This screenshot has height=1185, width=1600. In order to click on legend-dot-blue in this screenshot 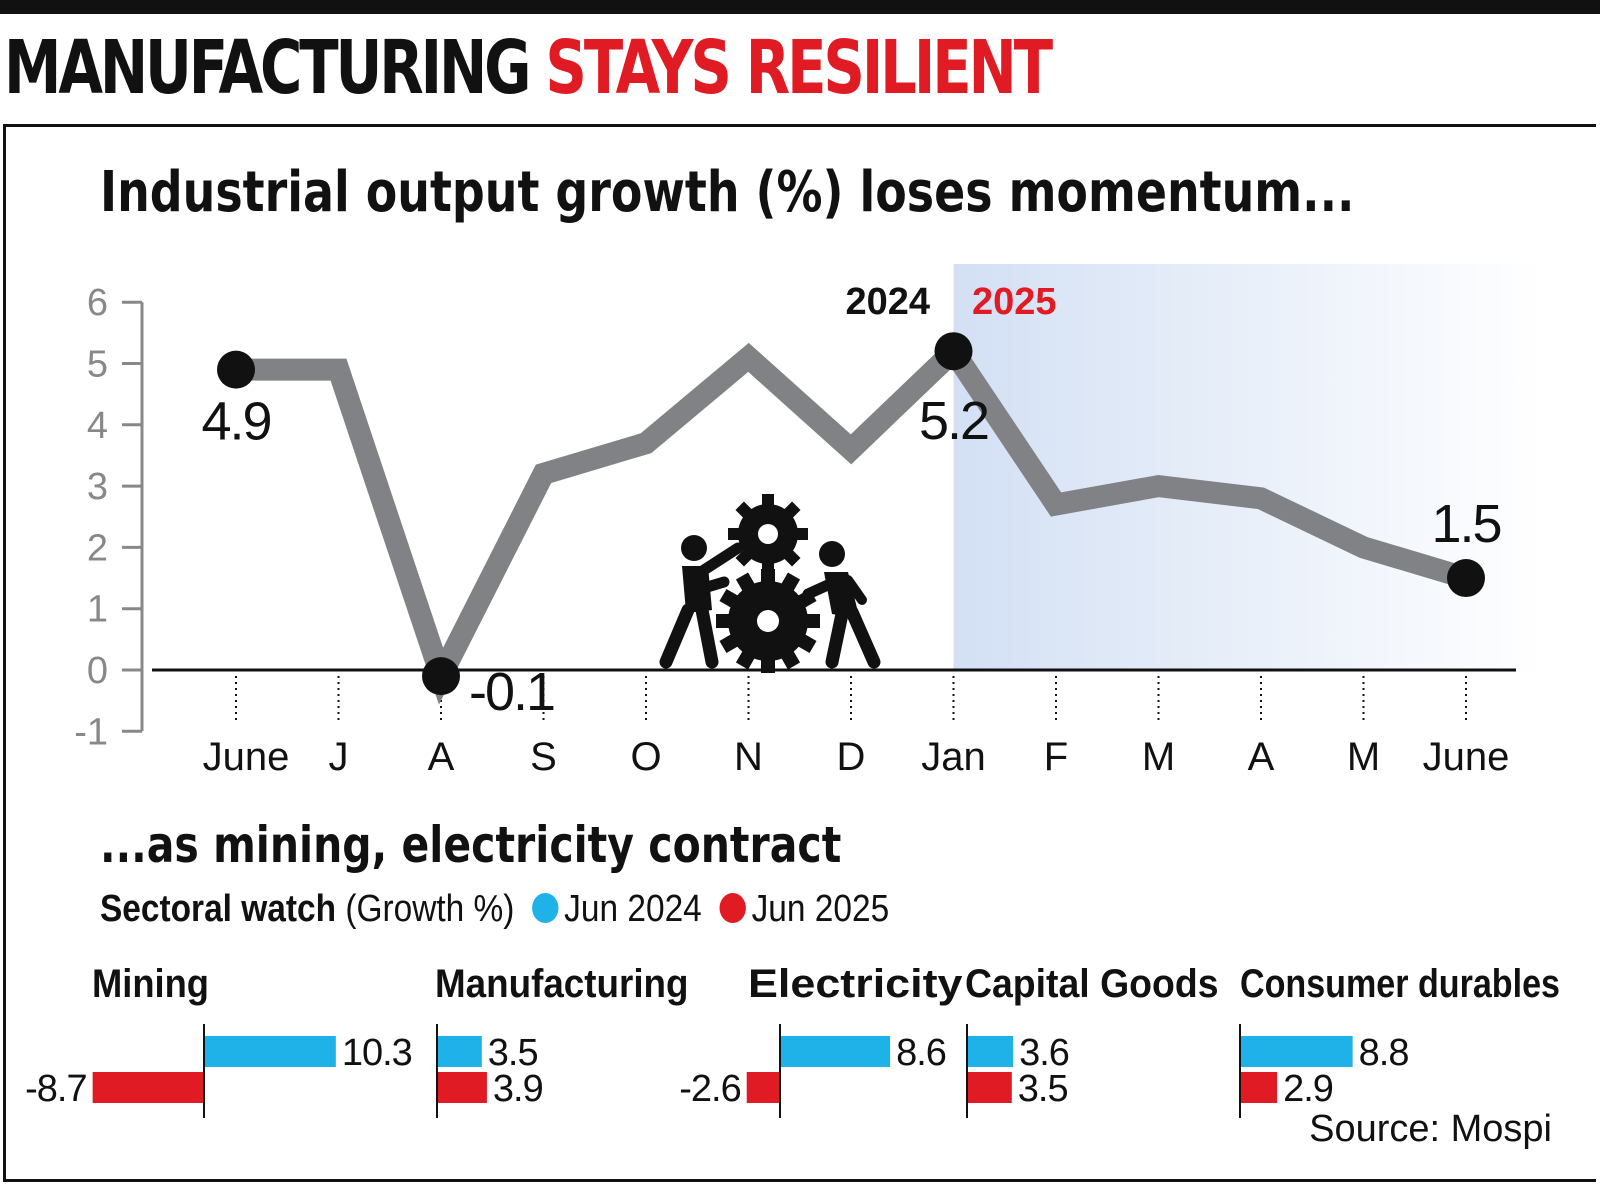, I will do `click(545, 908)`.